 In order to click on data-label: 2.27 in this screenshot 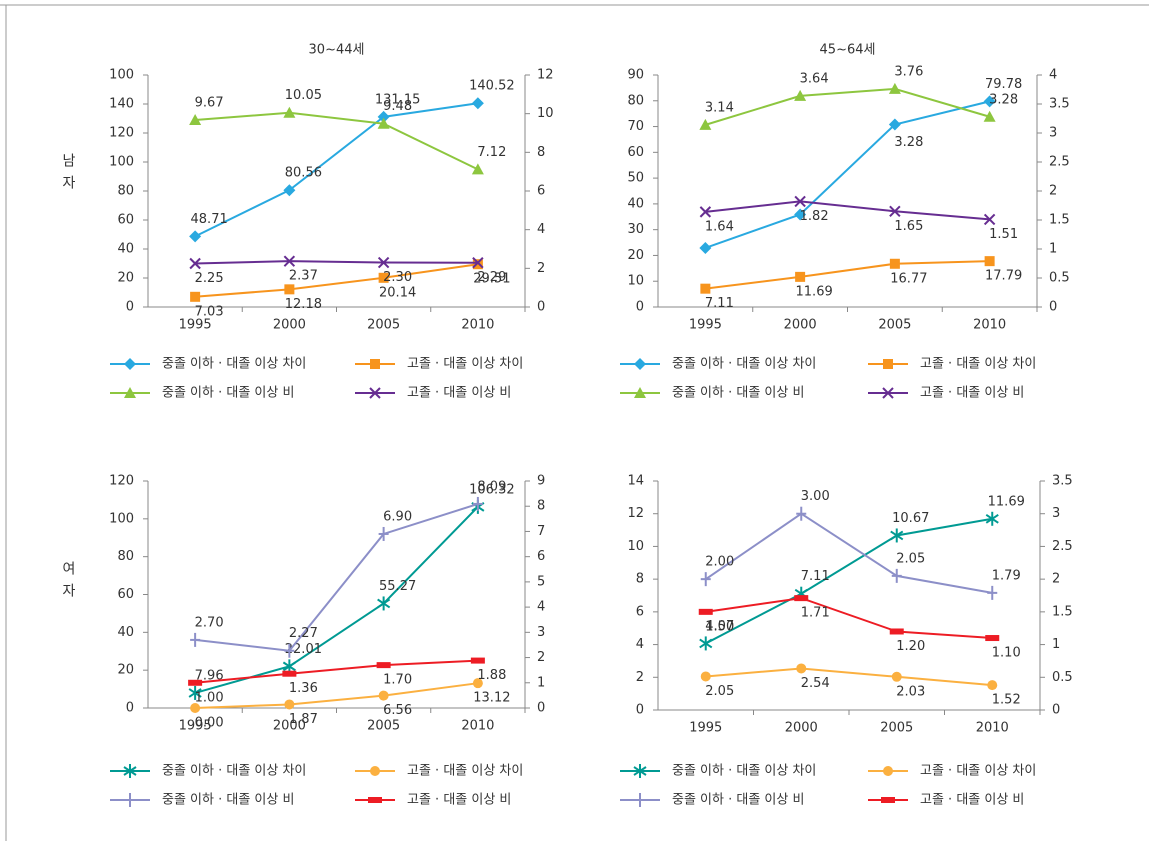, I will do `click(303, 633)`.